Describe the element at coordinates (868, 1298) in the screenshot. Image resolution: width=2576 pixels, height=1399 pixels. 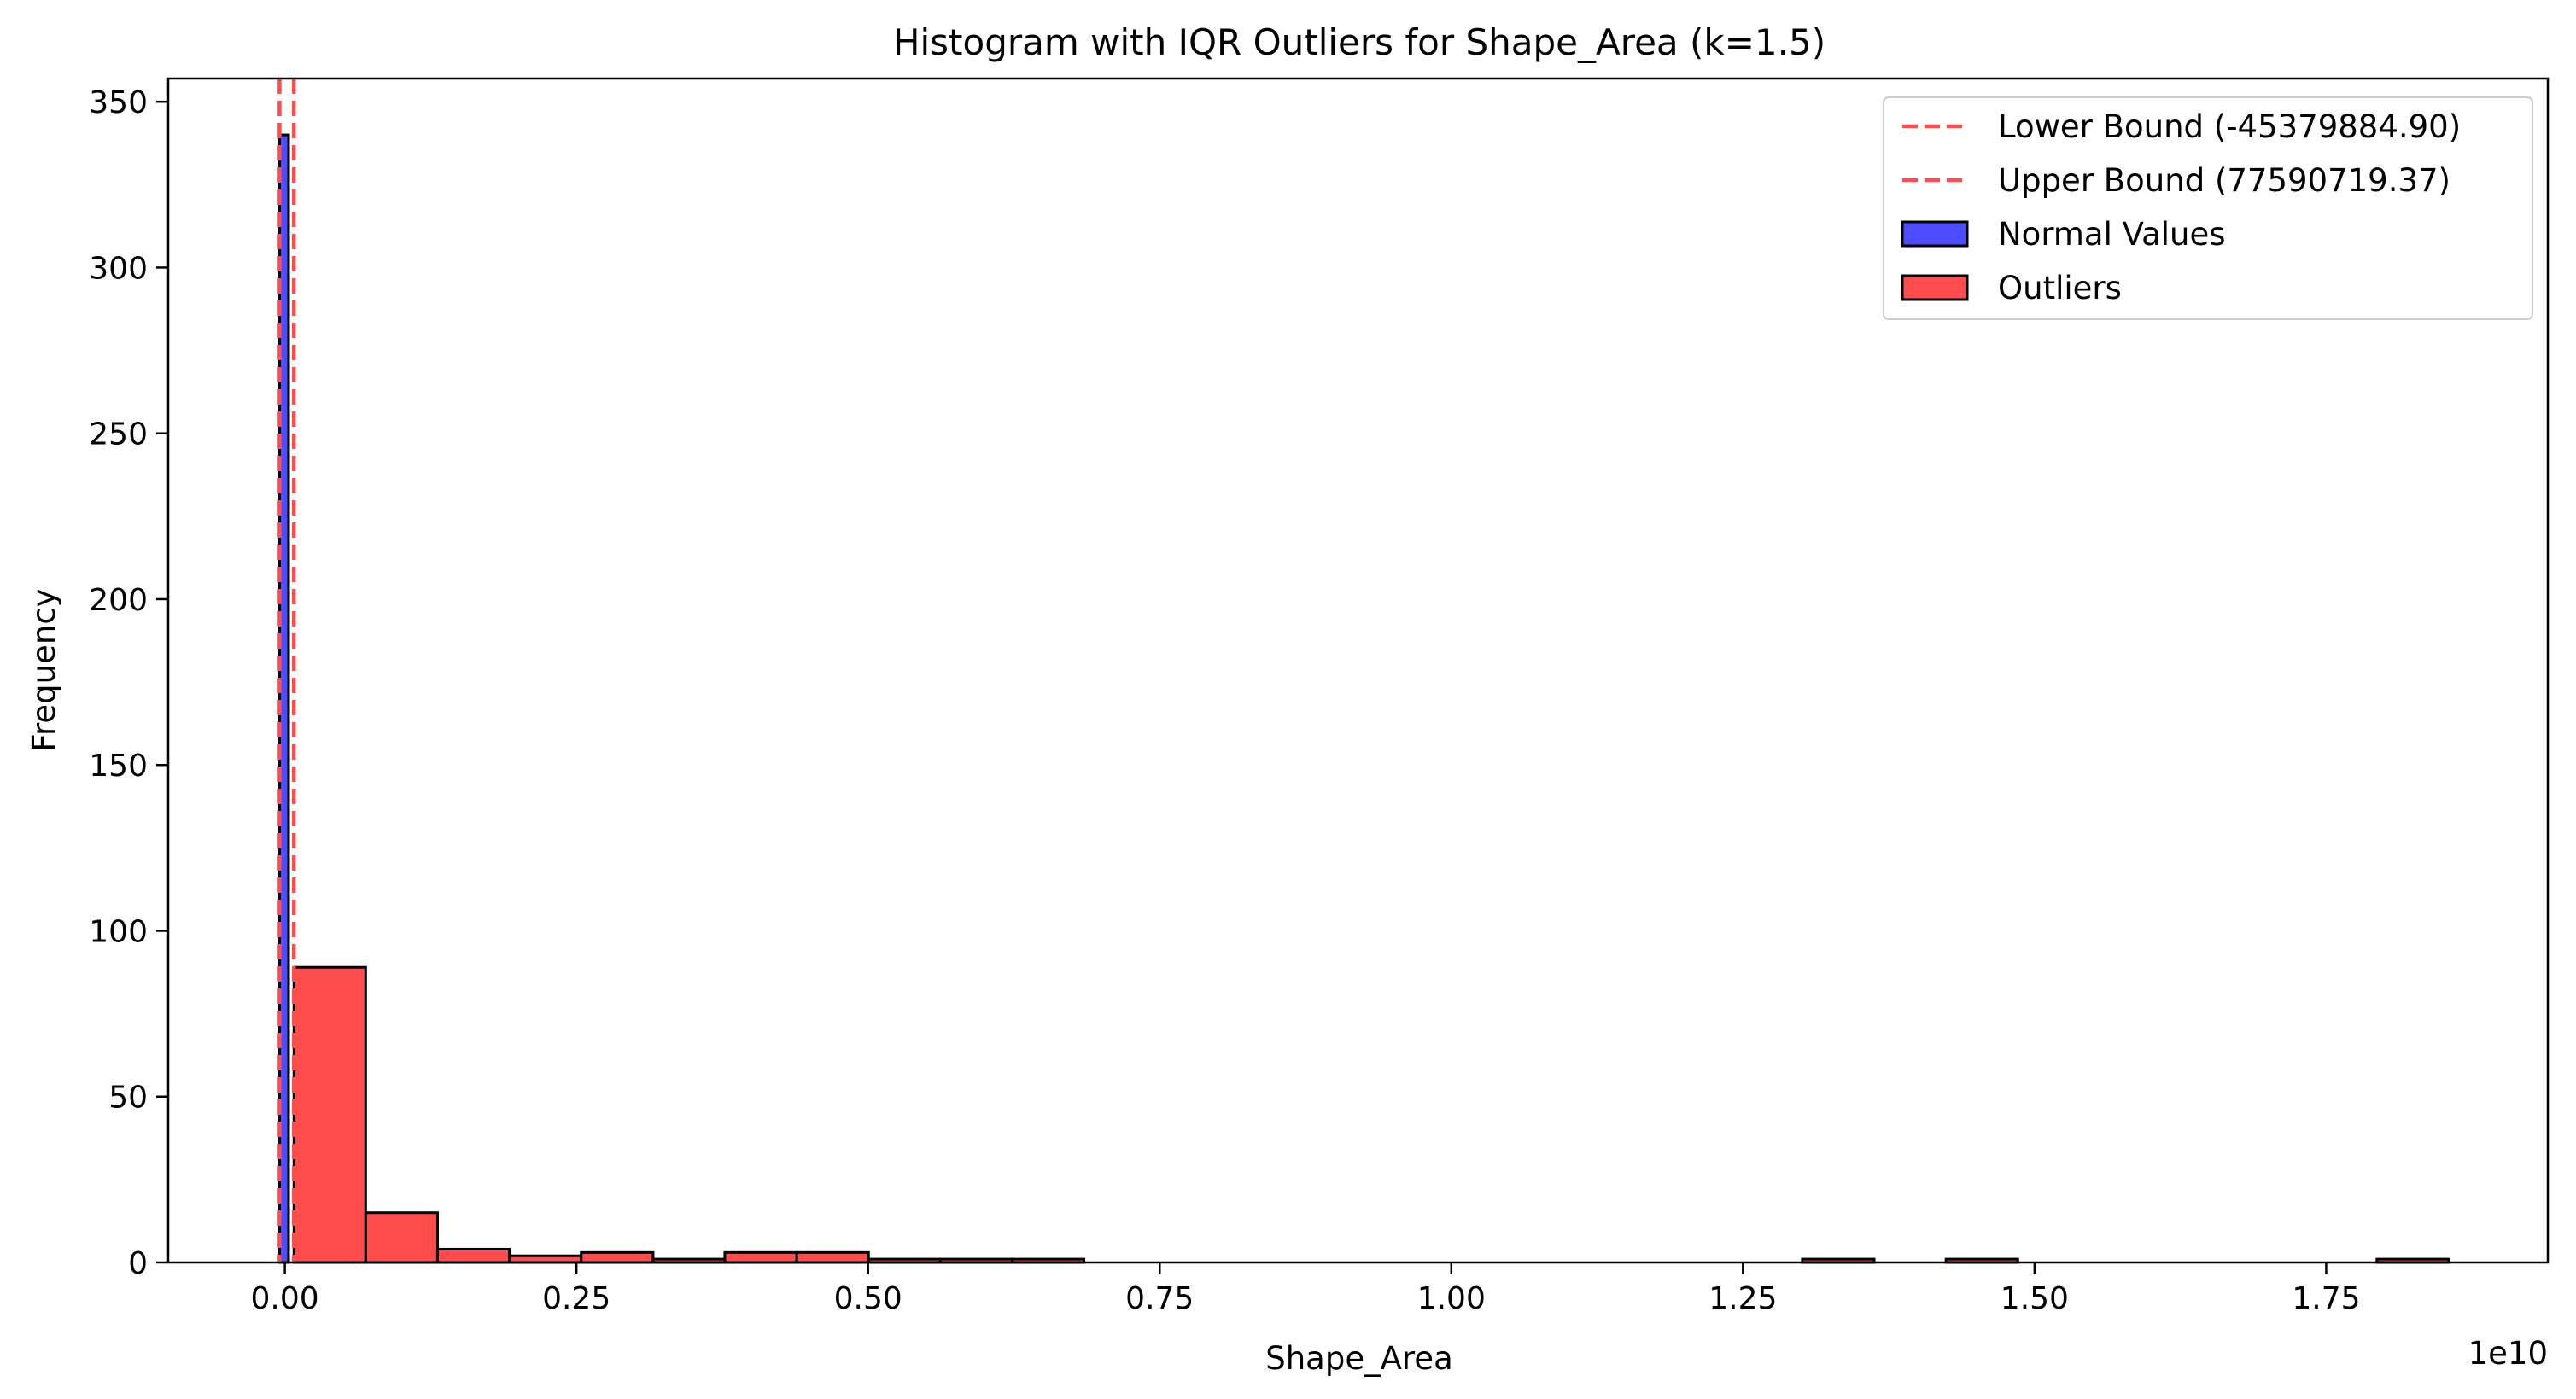
I see `x-tick-label-2: 0.50` at that location.